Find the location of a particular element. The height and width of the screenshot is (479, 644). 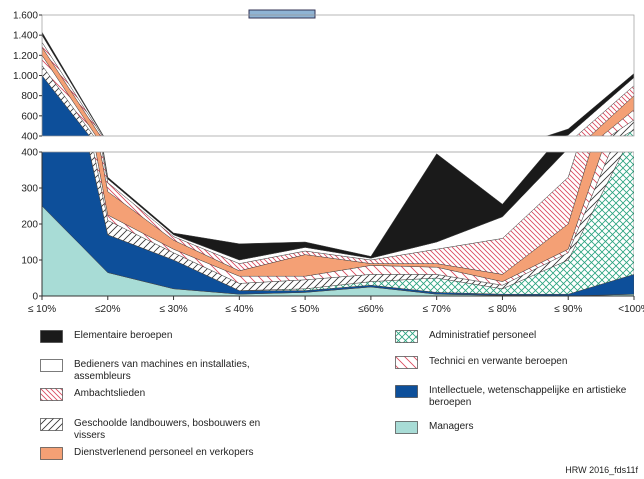

legend-label: Ambachtslieden is located at coordinates (110, 393).